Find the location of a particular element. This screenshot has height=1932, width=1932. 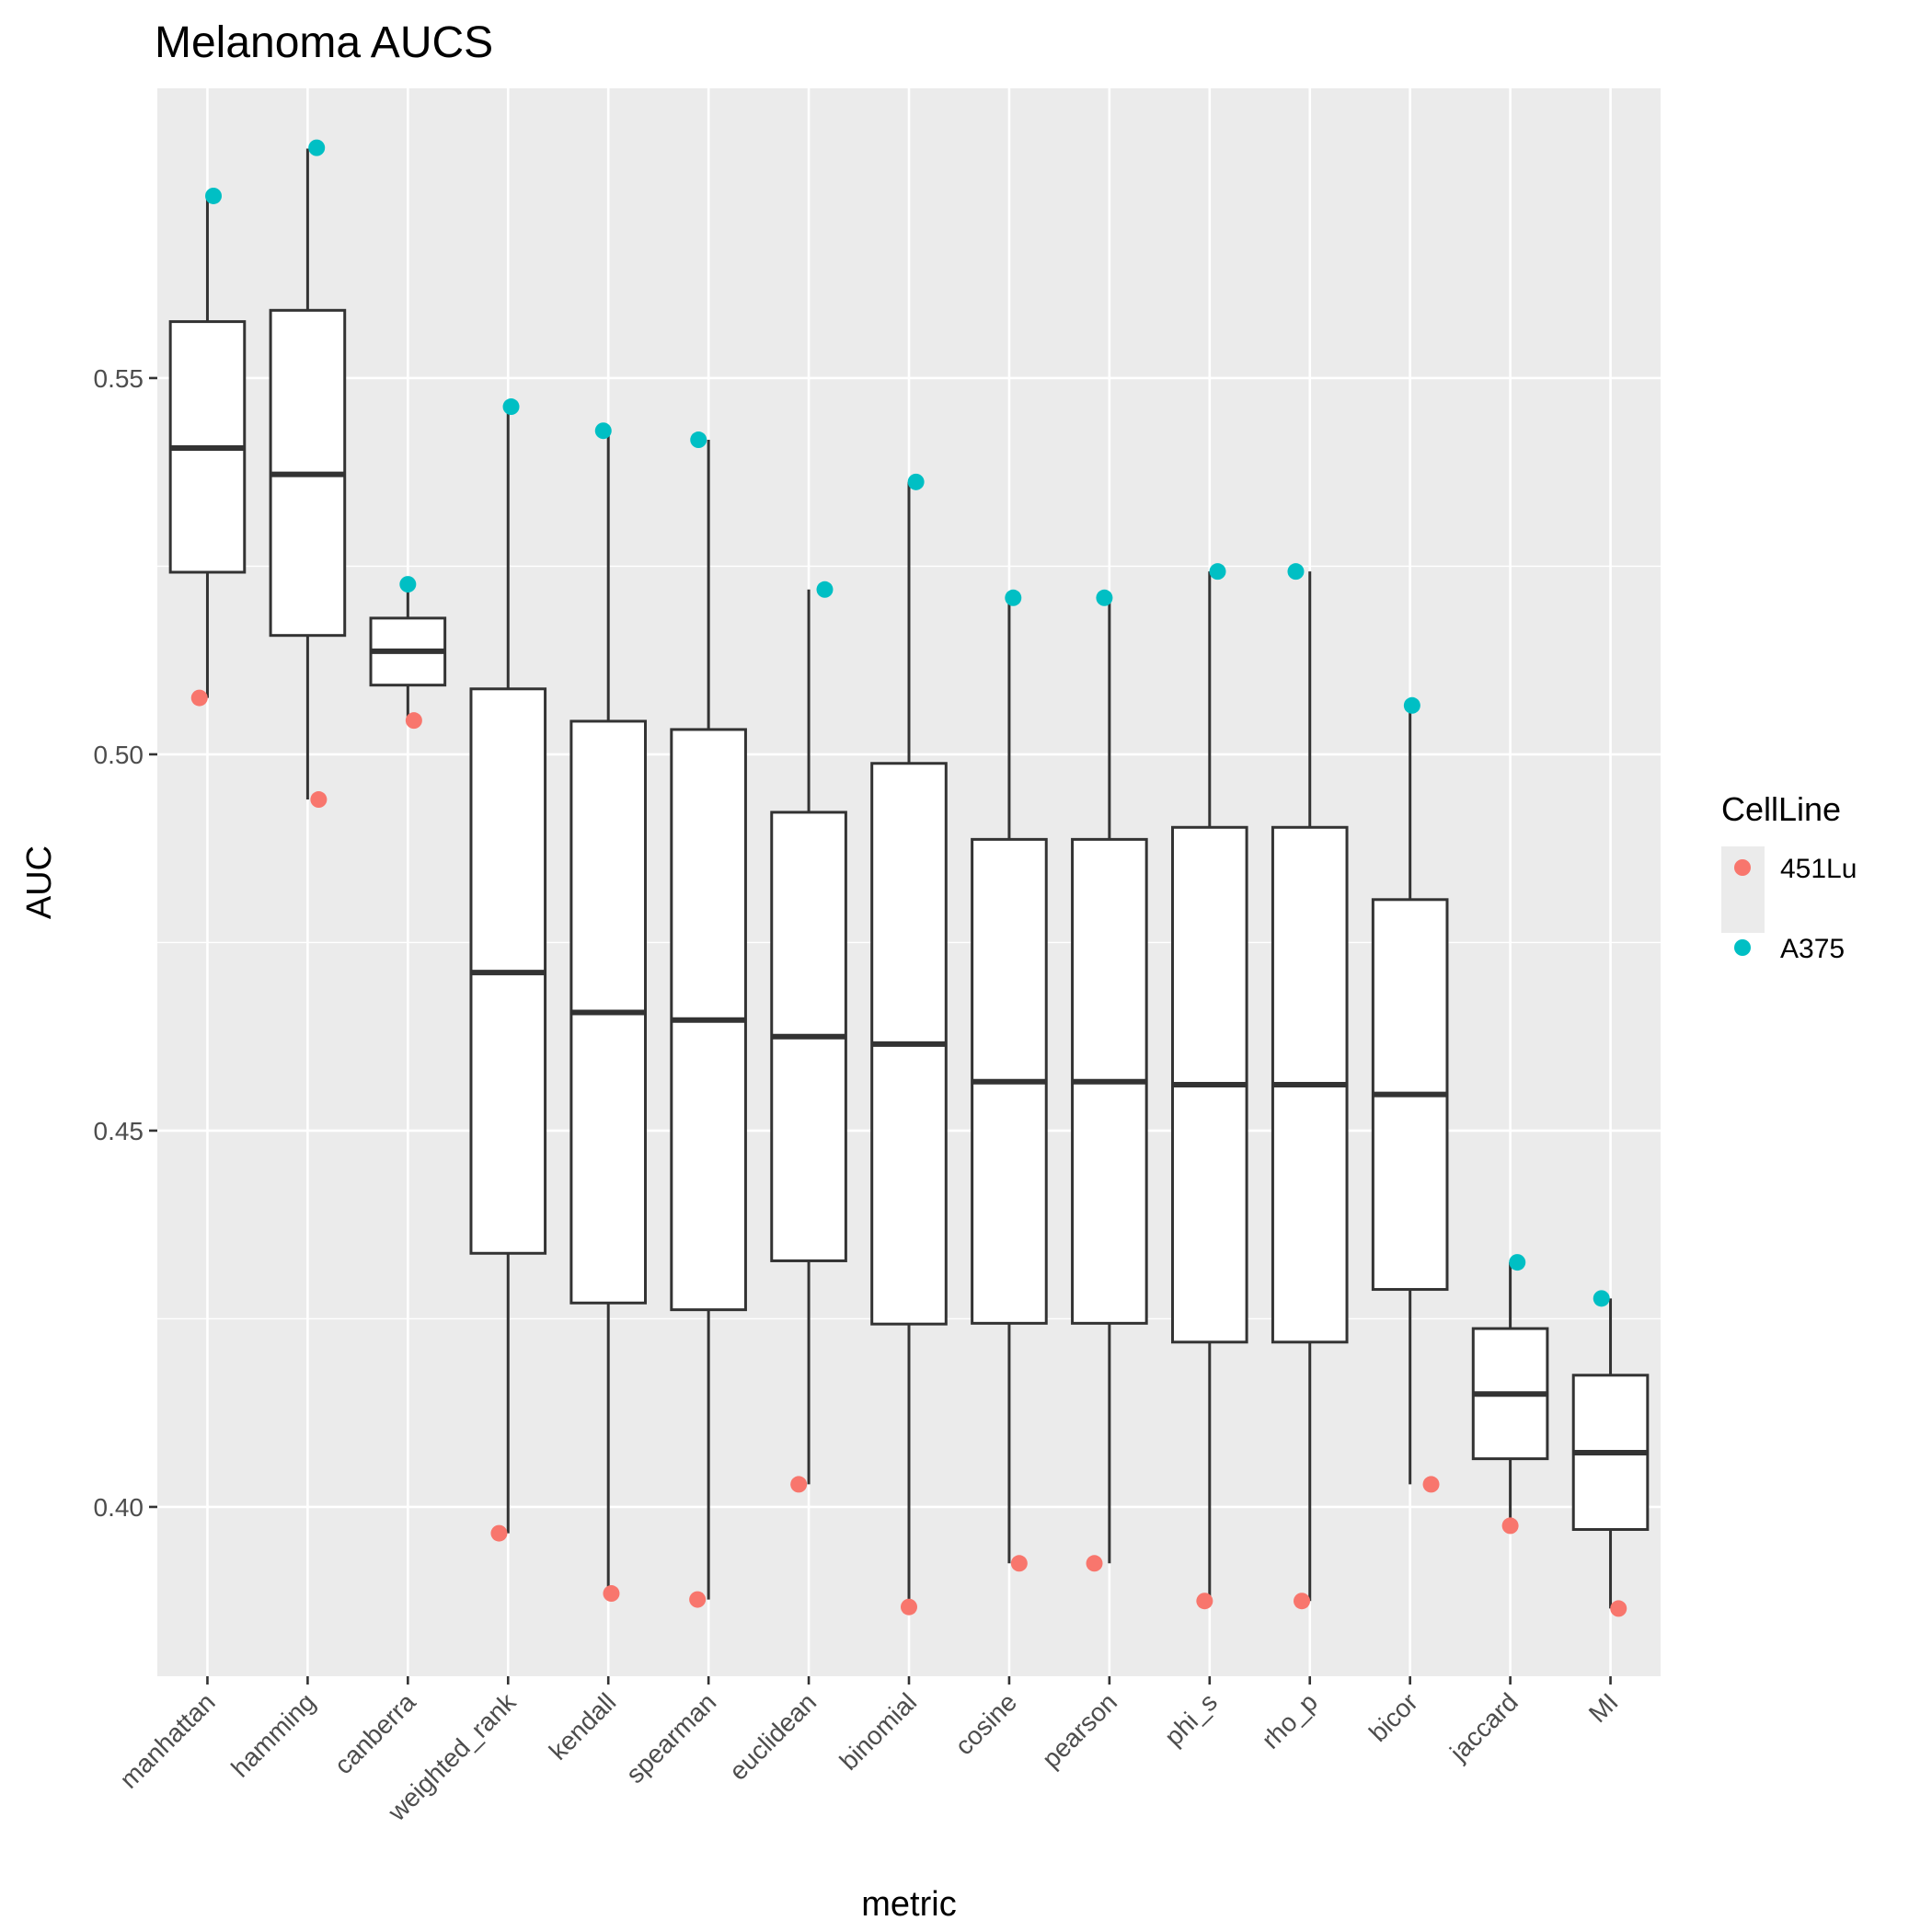

point-a375-binomial is located at coordinates (916, 481).